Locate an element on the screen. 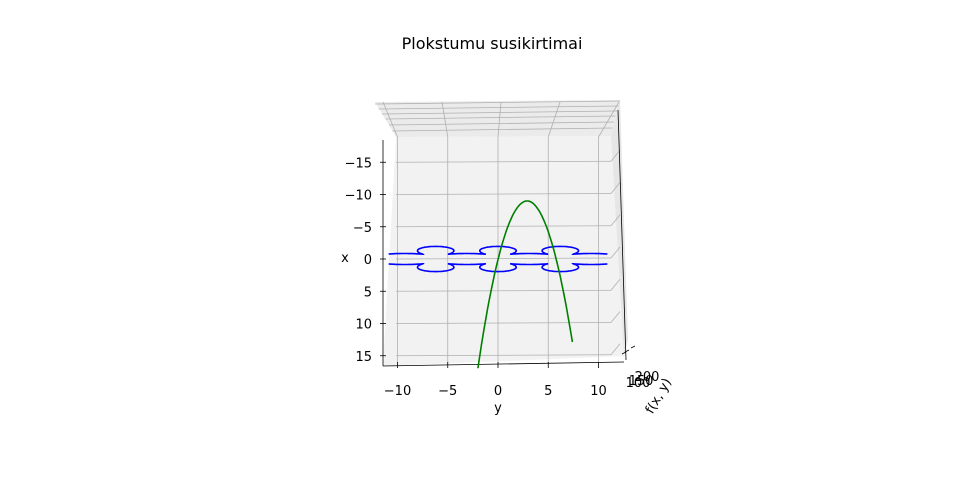  z-tick-label: 200 is located at coordinates (647, 377).